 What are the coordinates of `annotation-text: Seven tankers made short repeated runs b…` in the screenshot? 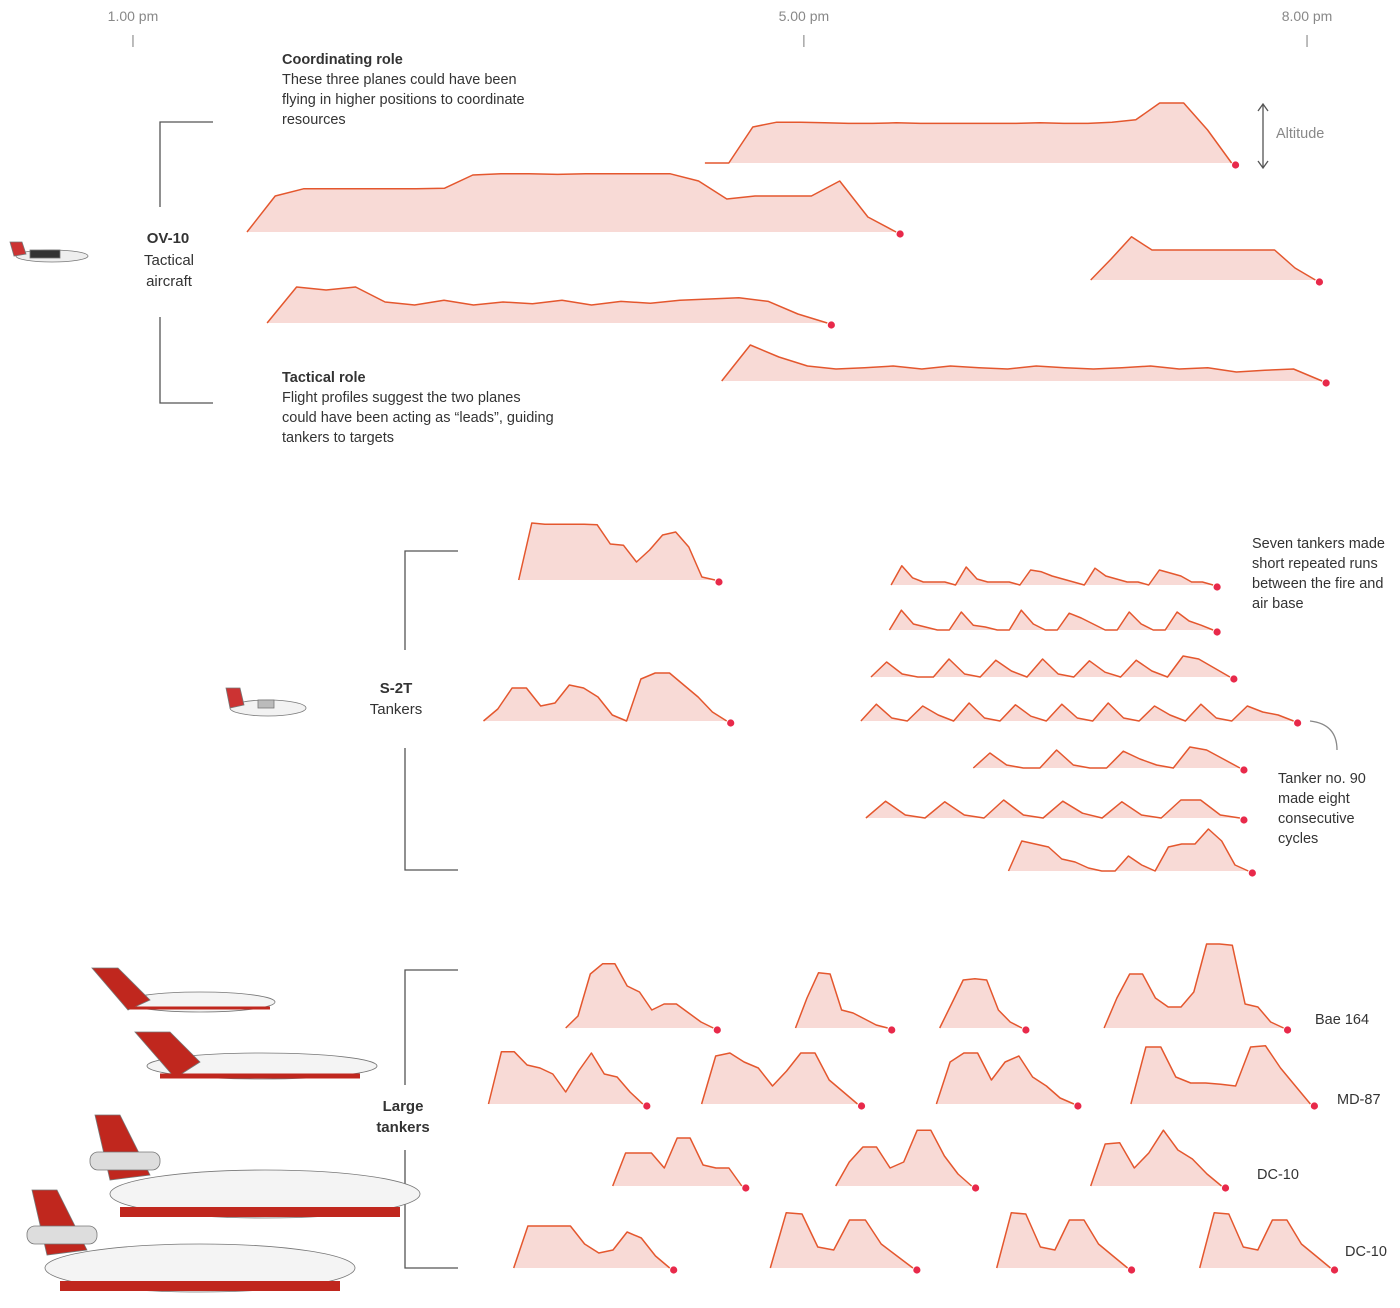 It's located at (1318, 574).